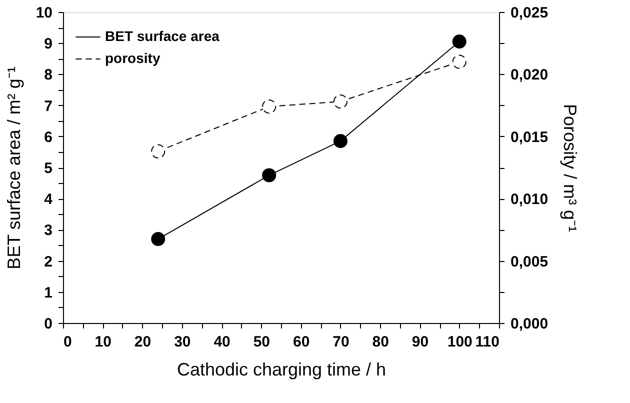 The image size is (630, 403). Describe the element at coordinates (48, 231) in the screenshot. I see `y-tick-label: 3` at that location.